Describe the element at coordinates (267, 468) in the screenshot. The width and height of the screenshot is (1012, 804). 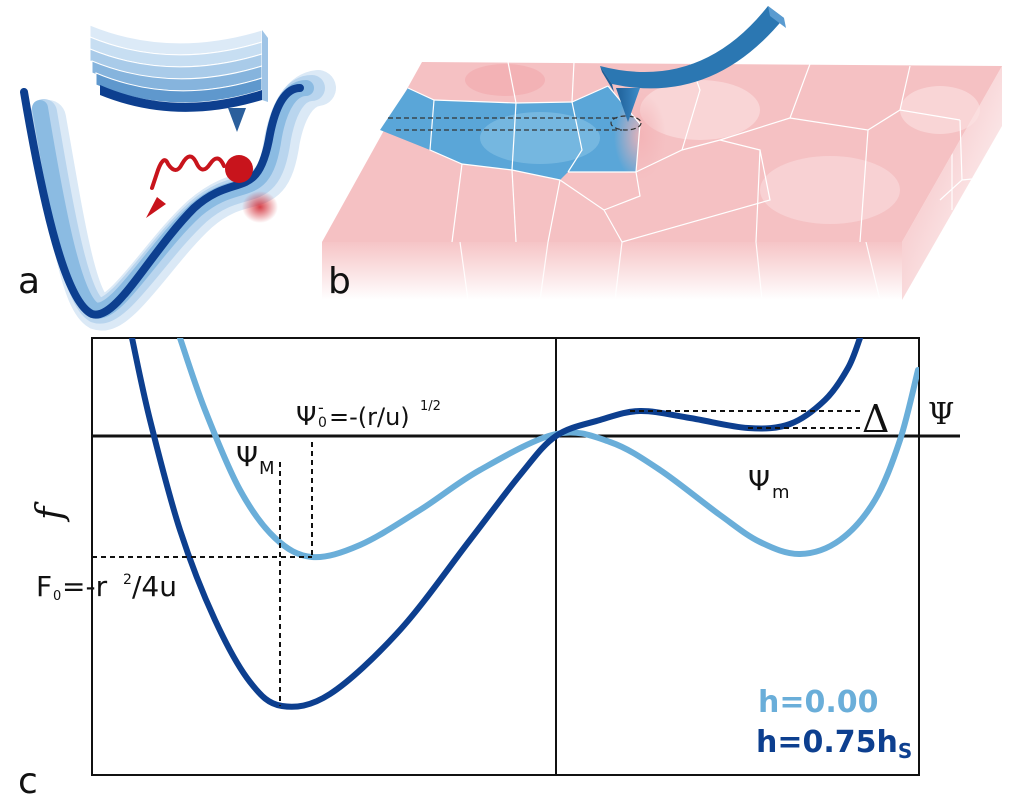
I see `svg-text: M` at that location.